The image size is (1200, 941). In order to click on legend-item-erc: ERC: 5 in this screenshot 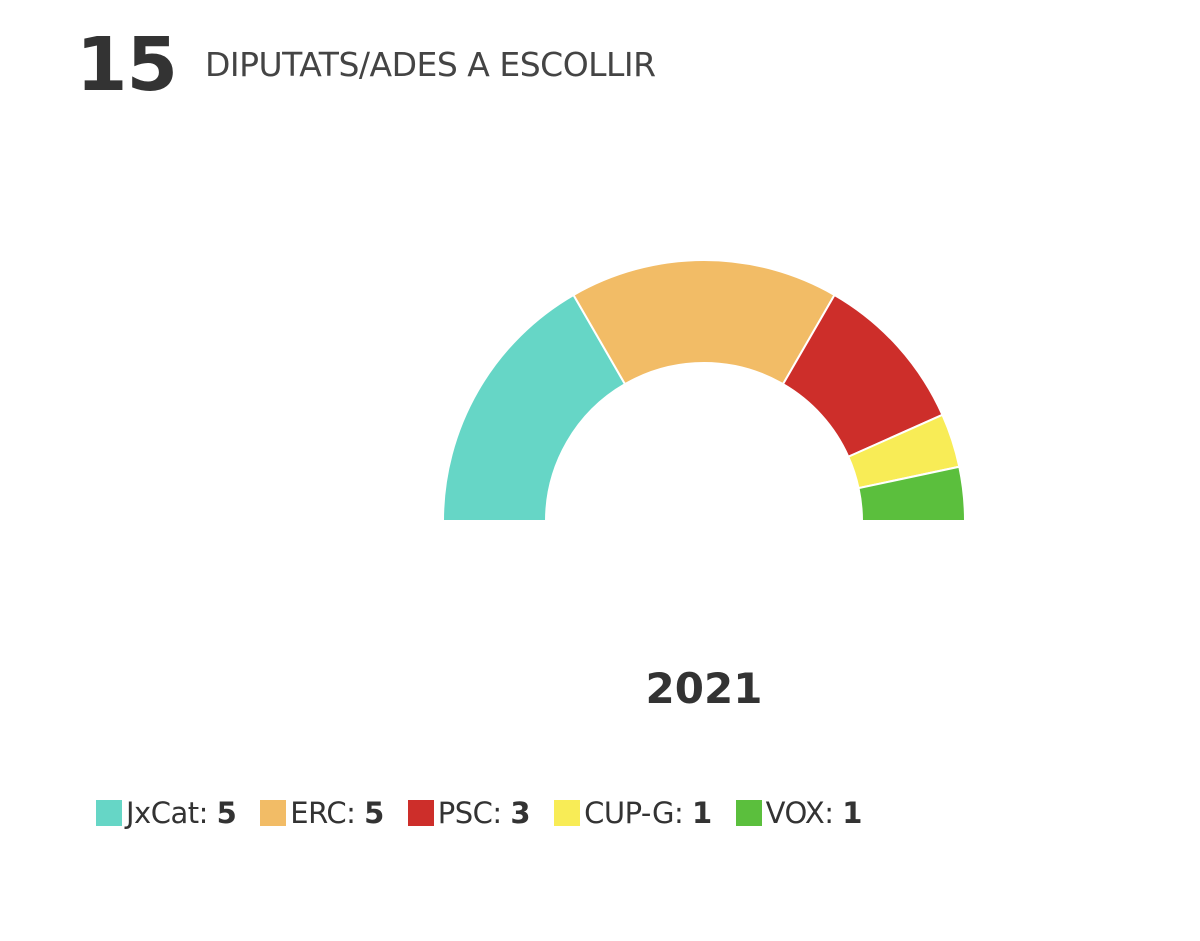, I will do `click(322, 813)`.